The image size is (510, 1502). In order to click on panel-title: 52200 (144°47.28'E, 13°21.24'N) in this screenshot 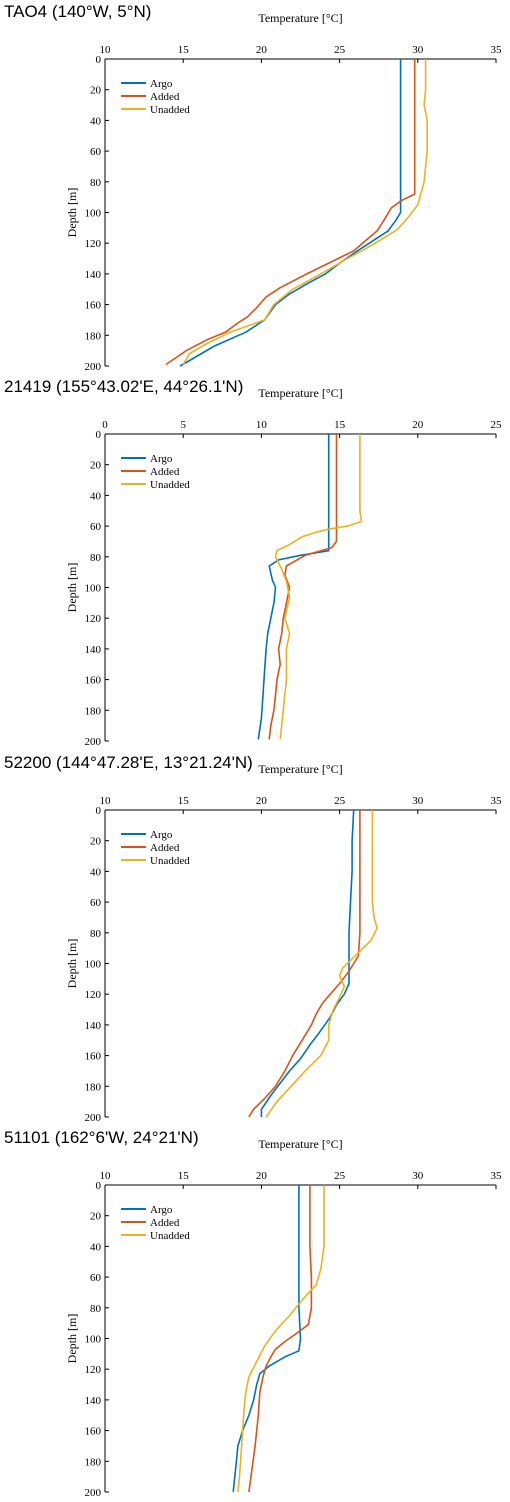, I will do `click(128, 762)`.